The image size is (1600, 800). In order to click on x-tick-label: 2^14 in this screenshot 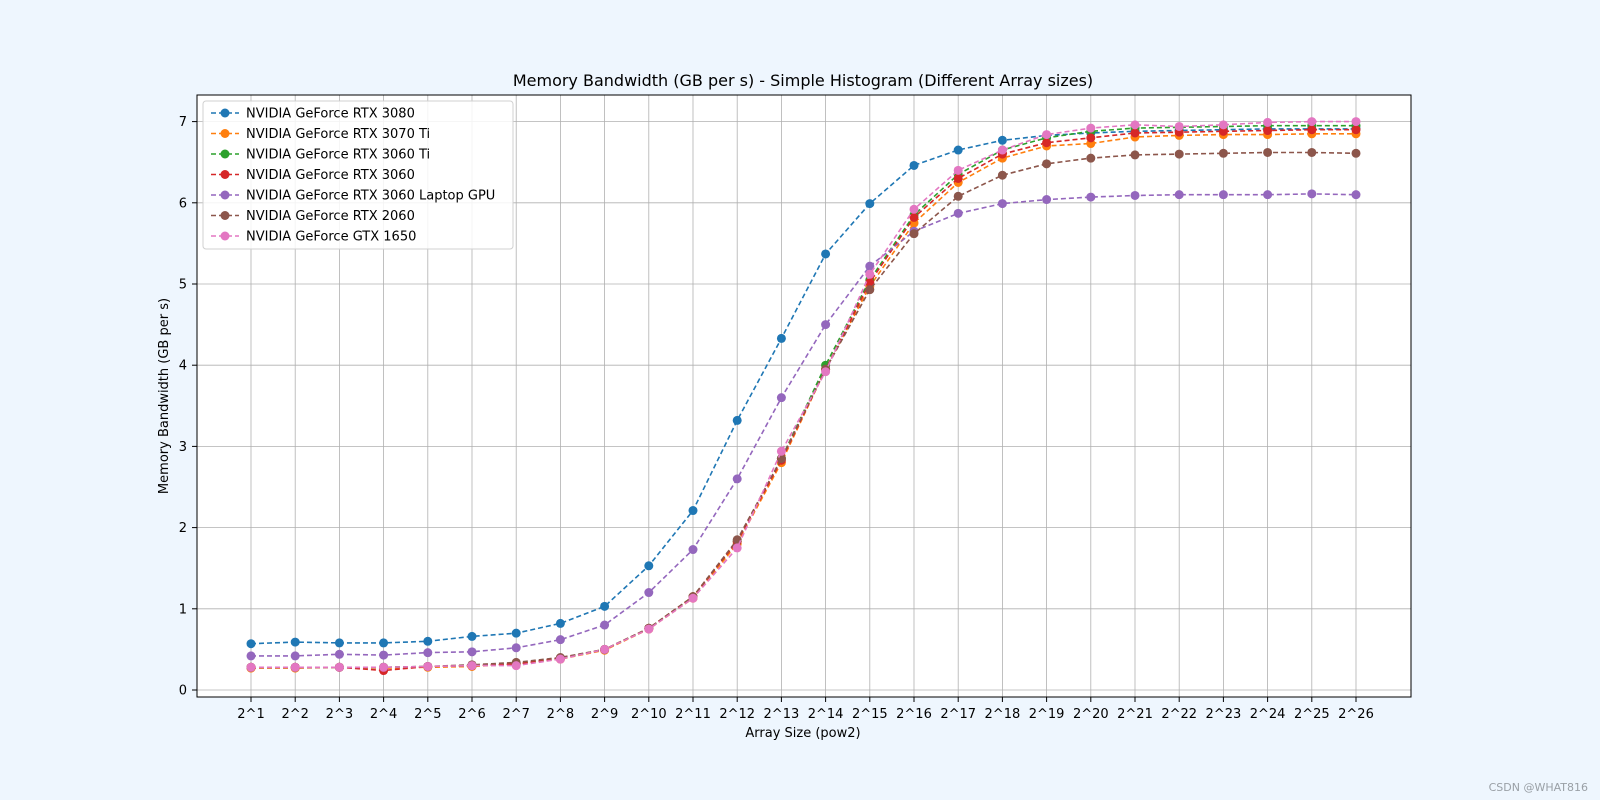, I will do `click(826, 714)`.